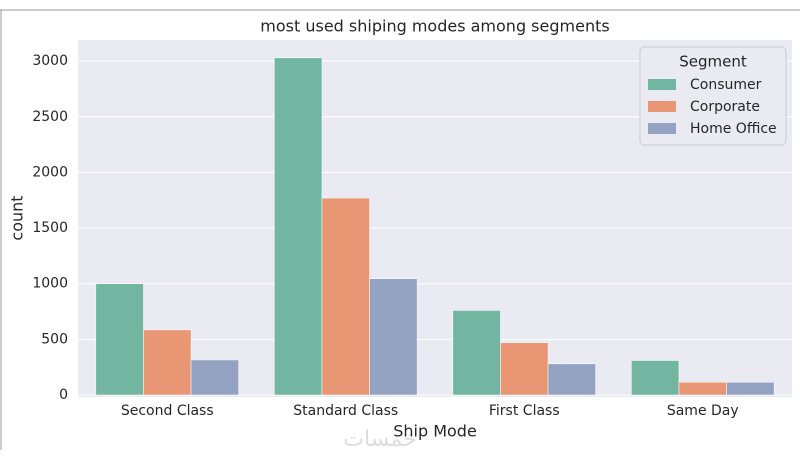  What do you see at coordinates (50, 117) in the screenshot?
I see `y-tick-label: 2500` at bounding box center [50, 117].